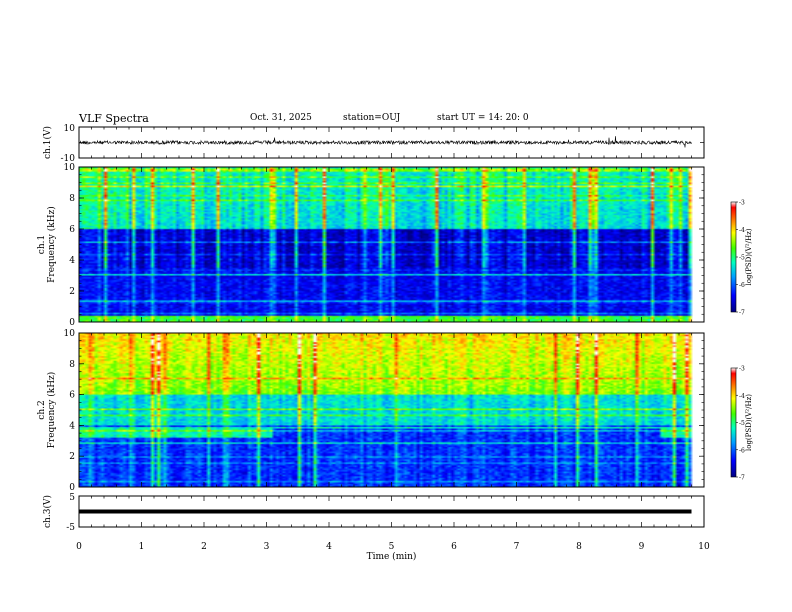  What do you see at coordinates (114, 118) in the screenshot?
I see `figure-title: VLF Spectra` at bounding box center [114, 118].